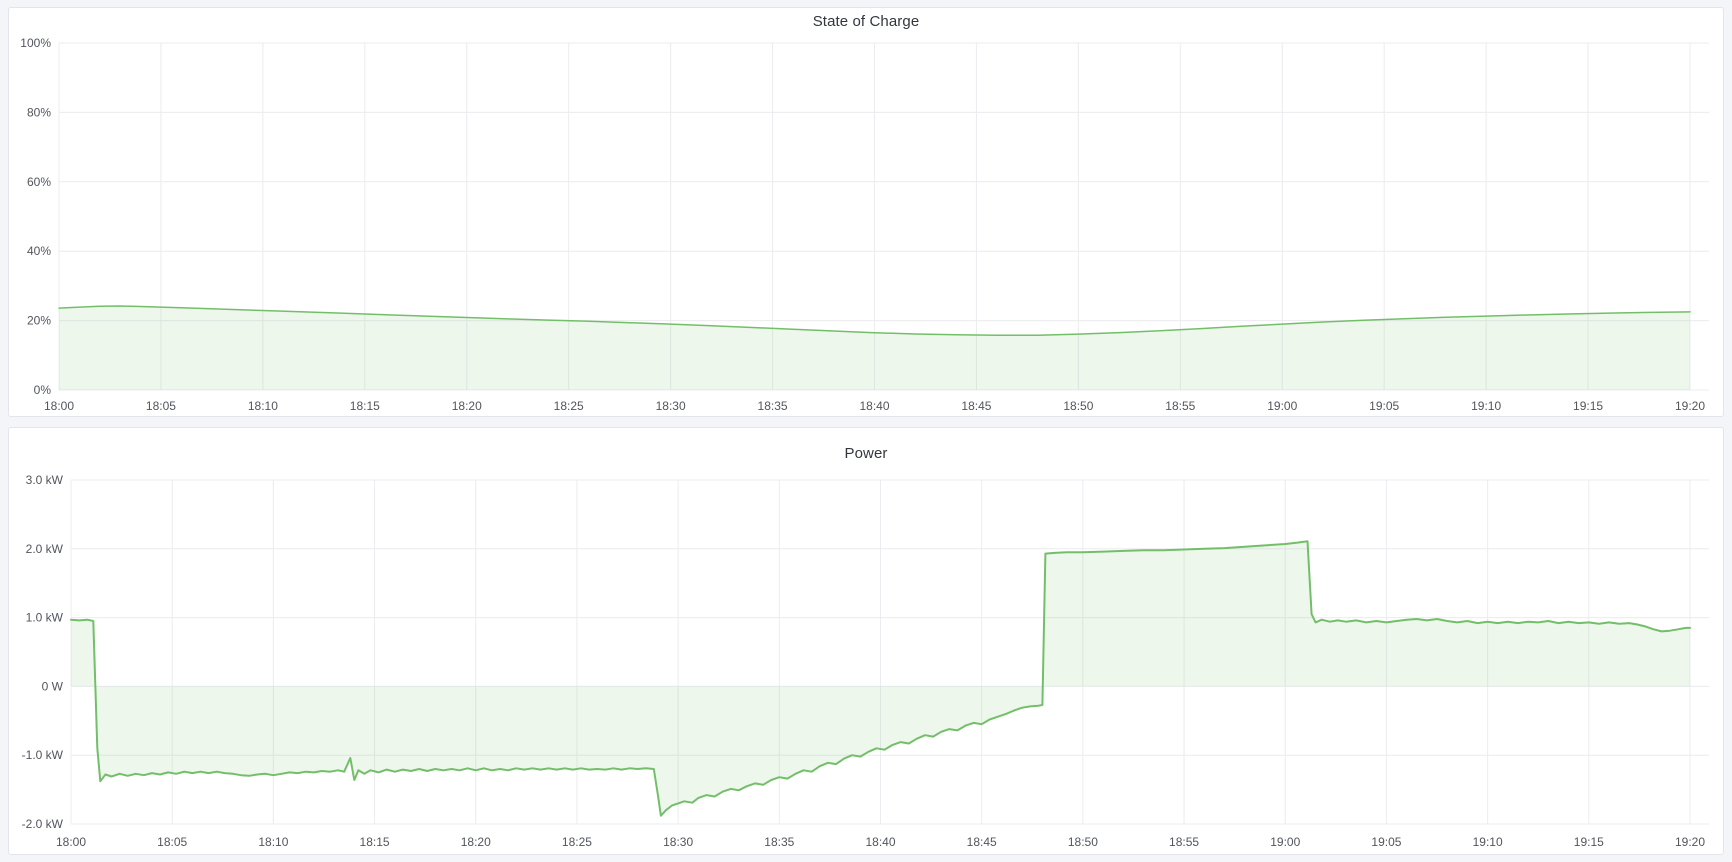  What do you see at coordinates (43, 755) in the screenshot?
I see `y-axis-tick-label: -1.0 kW` at bounding box center [43, 755].